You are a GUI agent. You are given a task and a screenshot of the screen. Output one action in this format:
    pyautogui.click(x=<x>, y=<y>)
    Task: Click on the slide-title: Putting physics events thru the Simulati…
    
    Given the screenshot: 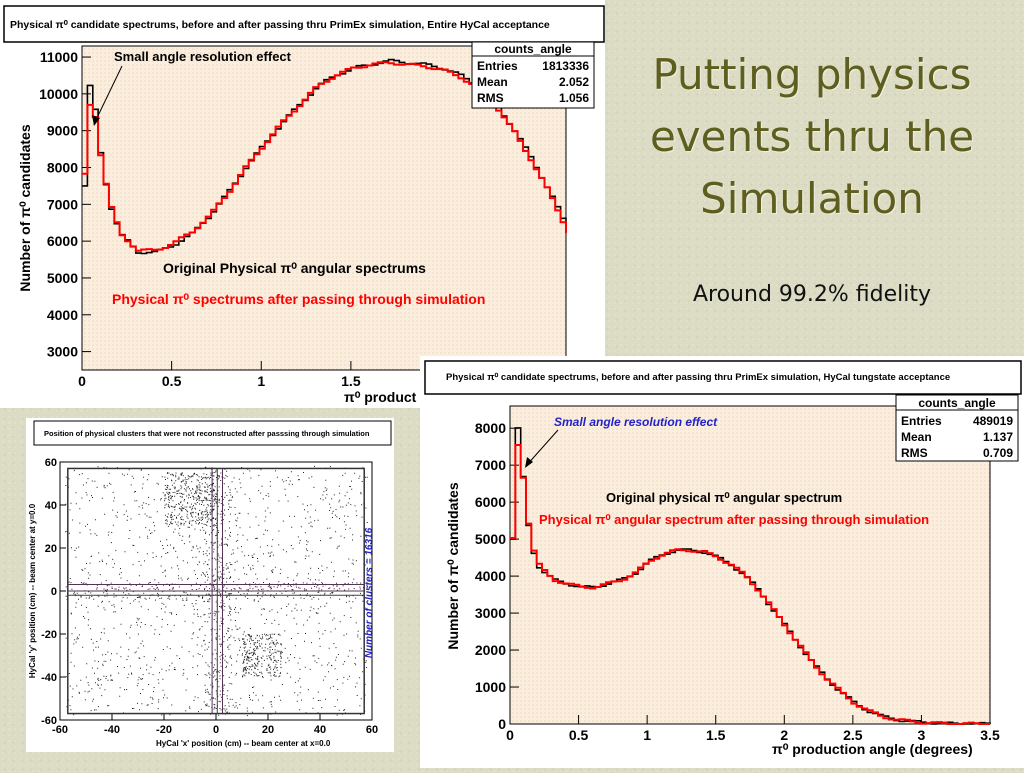 What is the action you would take?
    pyautogui.click(x=812, y=137)
    